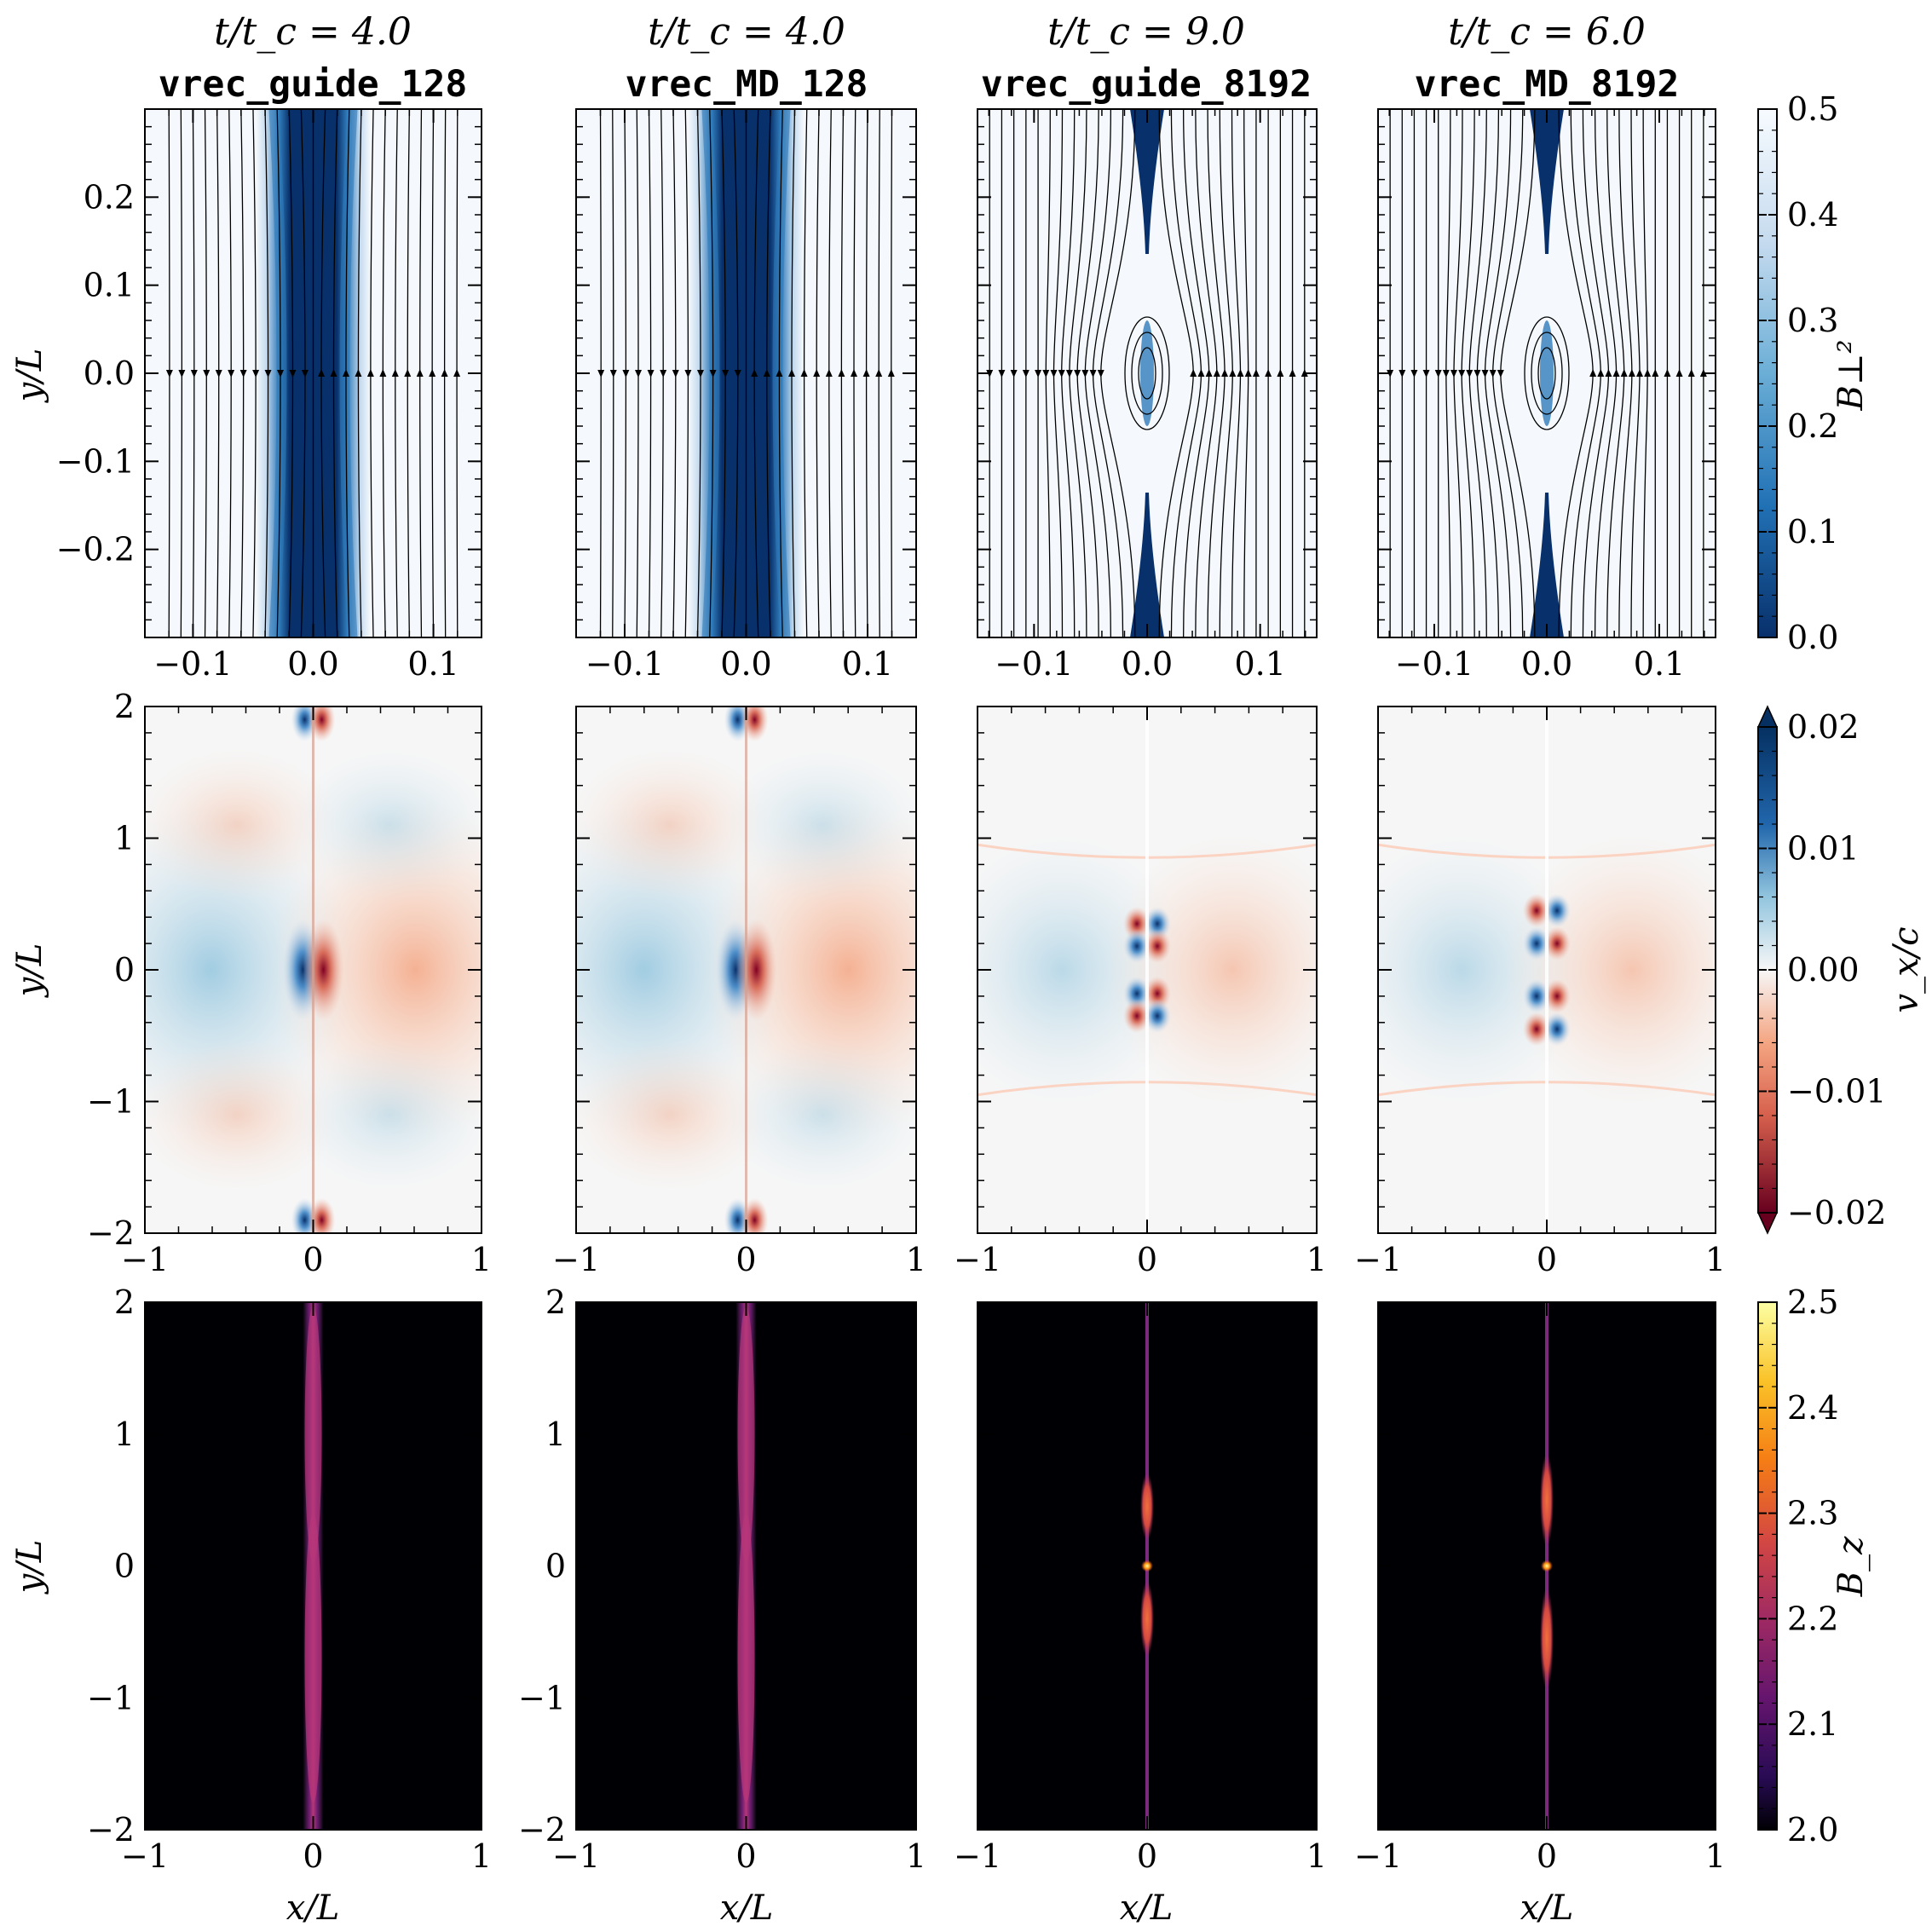  What do you see at coordinates (1823, 727) in the screenshot?
I see `colorbar-tick-label: 0.02` at bounding box center [1823, 727].